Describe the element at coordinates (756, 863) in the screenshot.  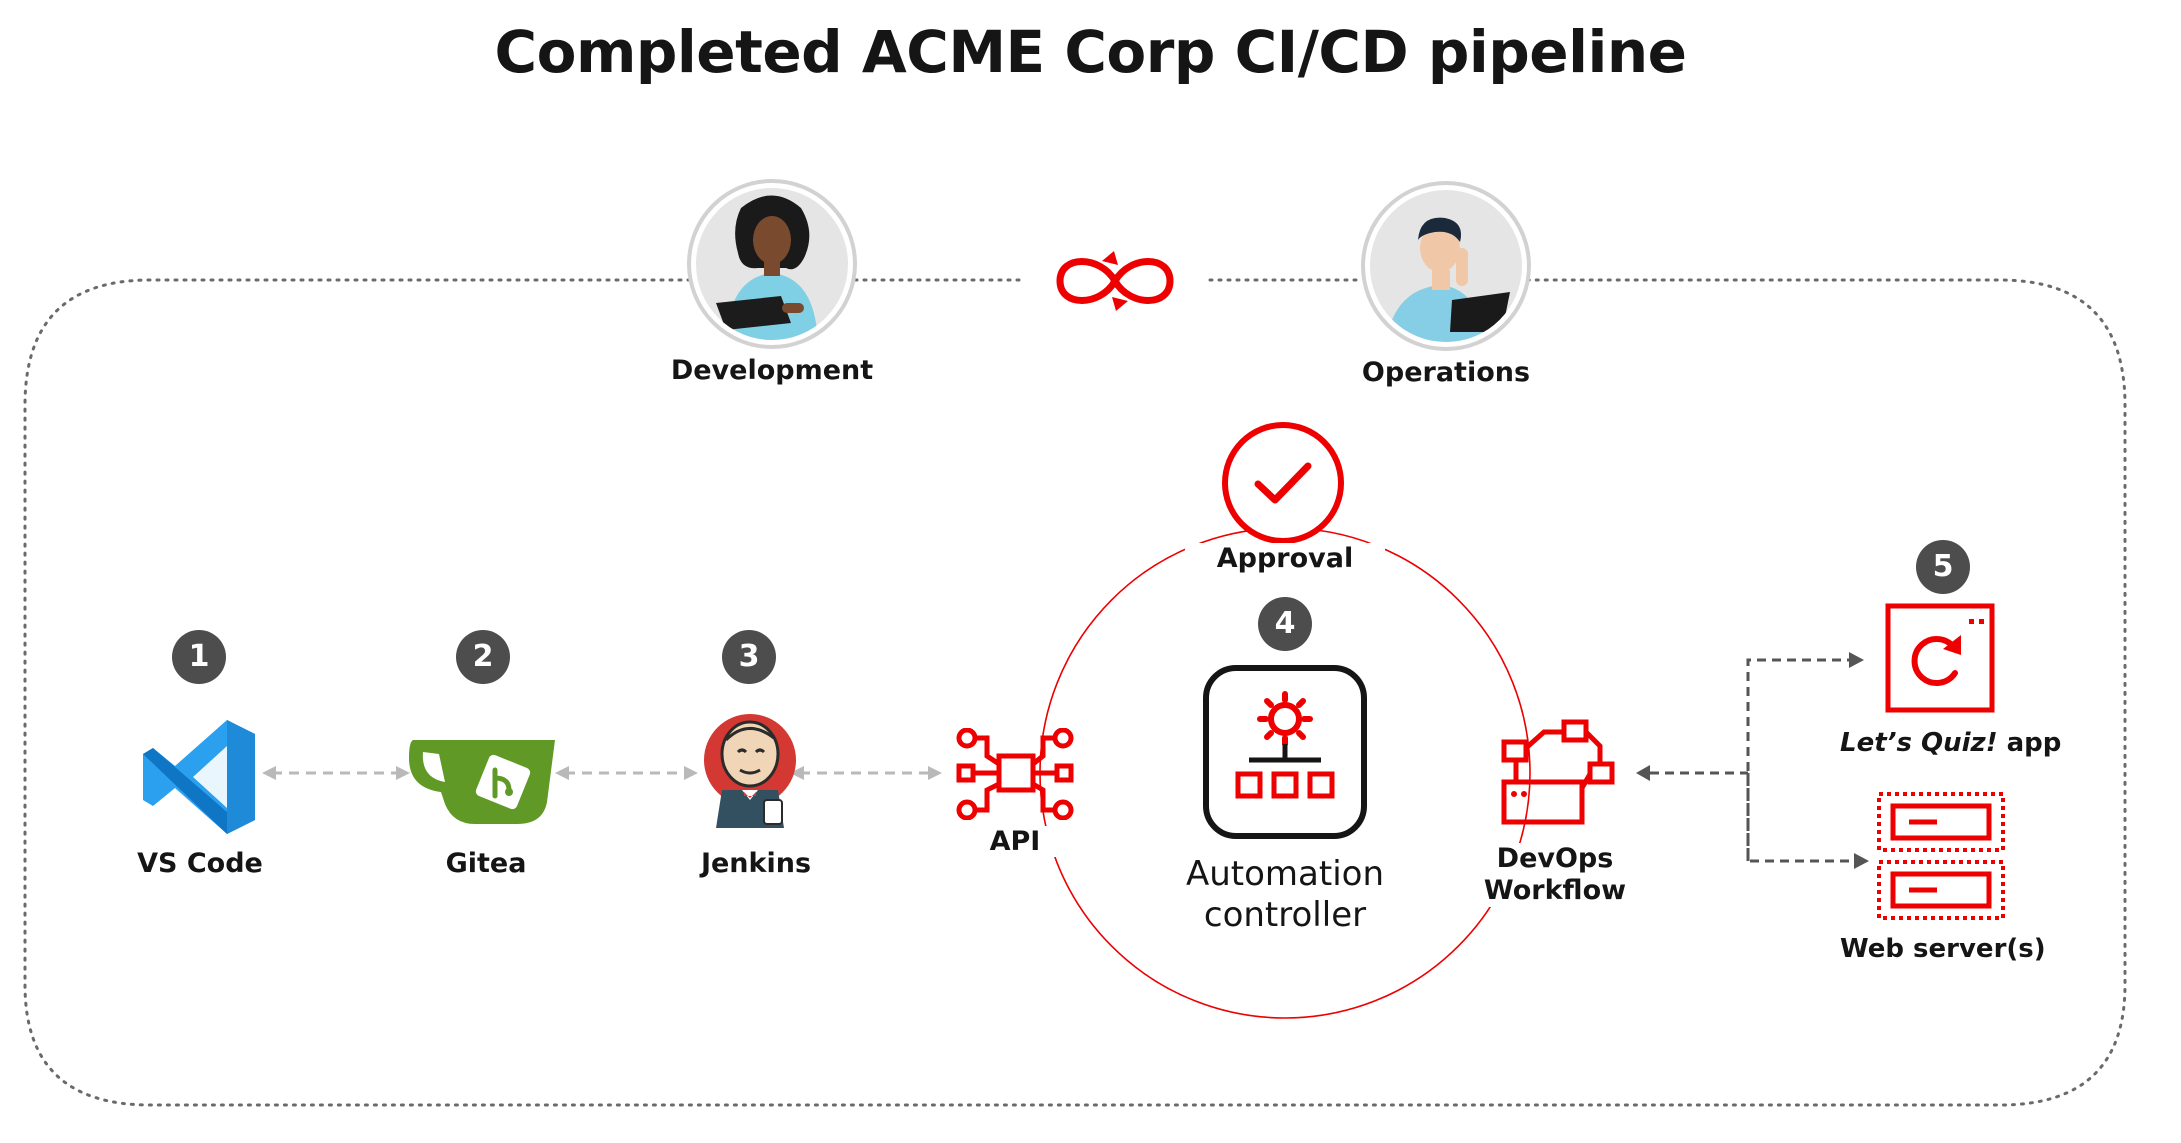
I see `jenkins-label: Jenkins` at that location.